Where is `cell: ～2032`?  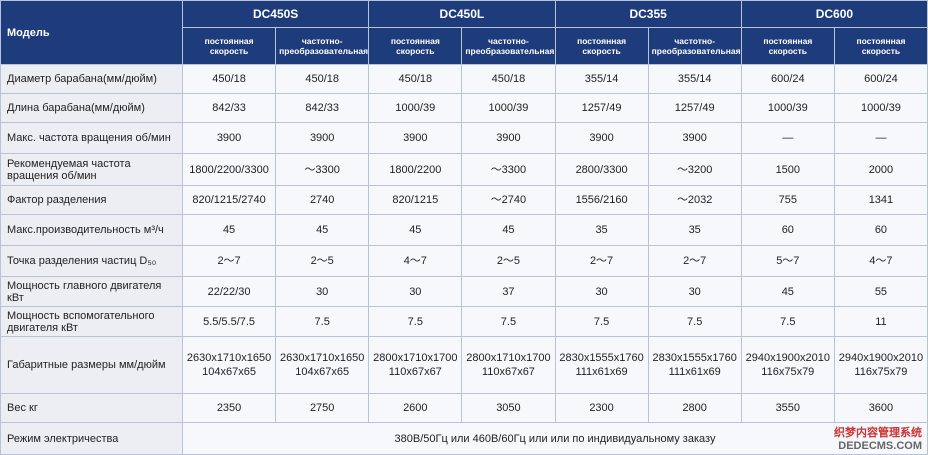
cell: ～2032 is located at coordinates (694, 200).